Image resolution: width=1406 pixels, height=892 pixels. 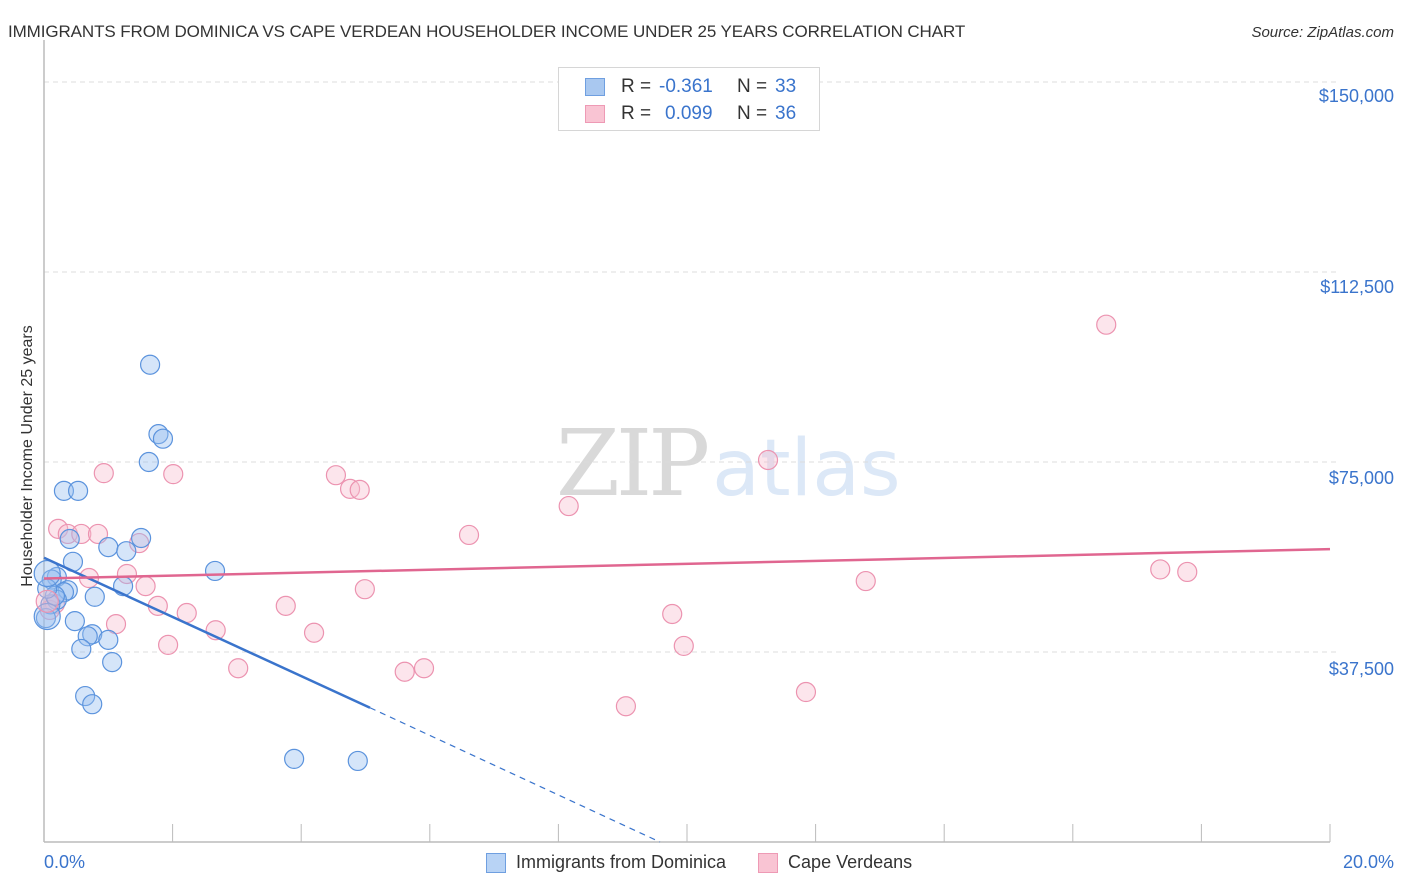 I want to click on legend-item-dominica: Immigrants from Dominica, so click(x=606, y=862).